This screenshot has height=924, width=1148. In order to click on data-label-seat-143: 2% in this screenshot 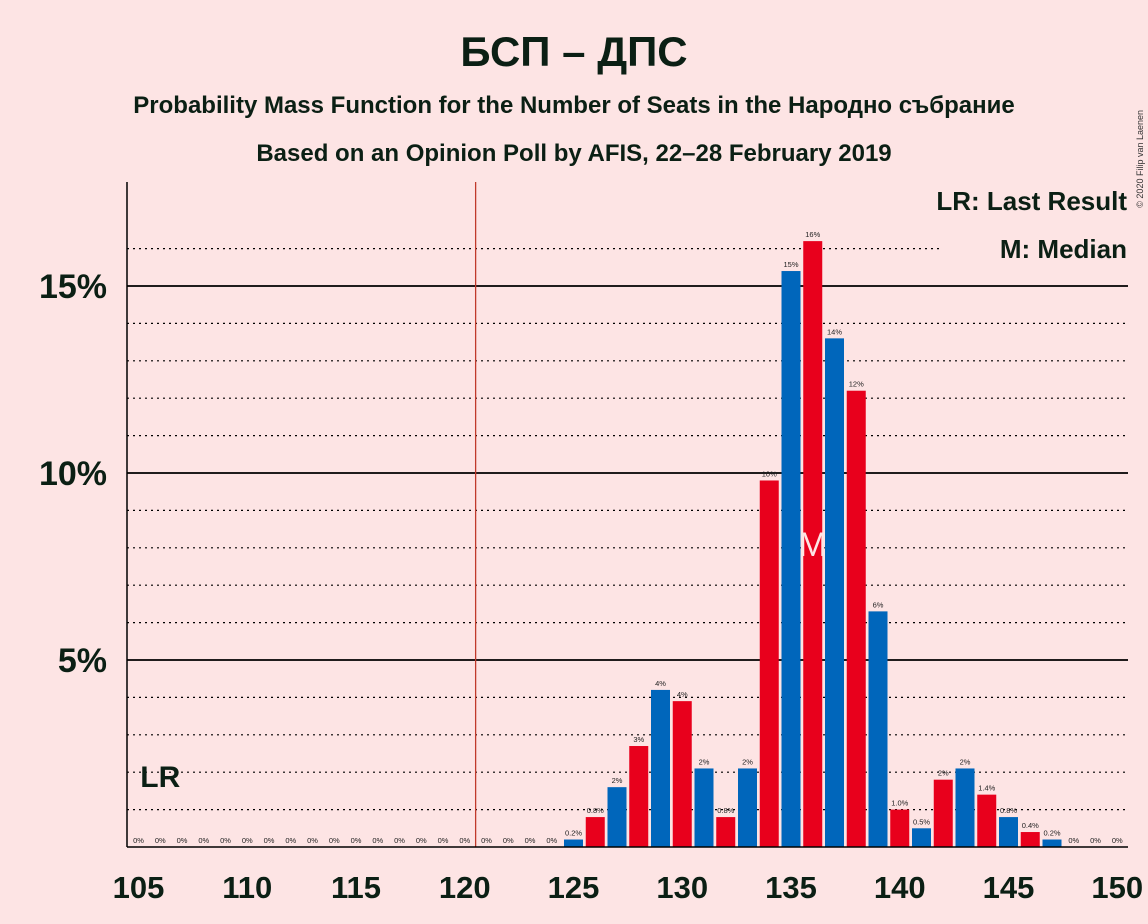, I will do `click(965, 761)`.